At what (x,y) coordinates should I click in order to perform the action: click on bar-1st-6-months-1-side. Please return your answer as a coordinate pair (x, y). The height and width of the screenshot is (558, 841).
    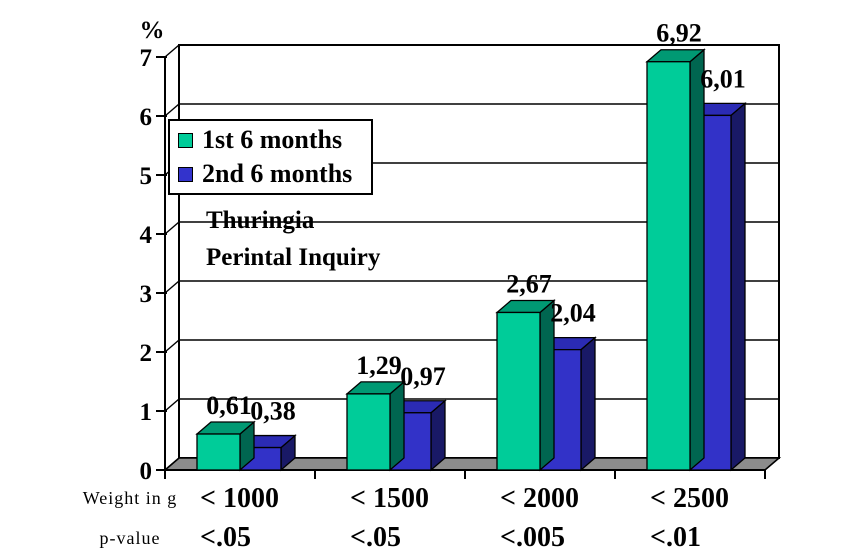
    Looking at the image, I should click on (397, 426).